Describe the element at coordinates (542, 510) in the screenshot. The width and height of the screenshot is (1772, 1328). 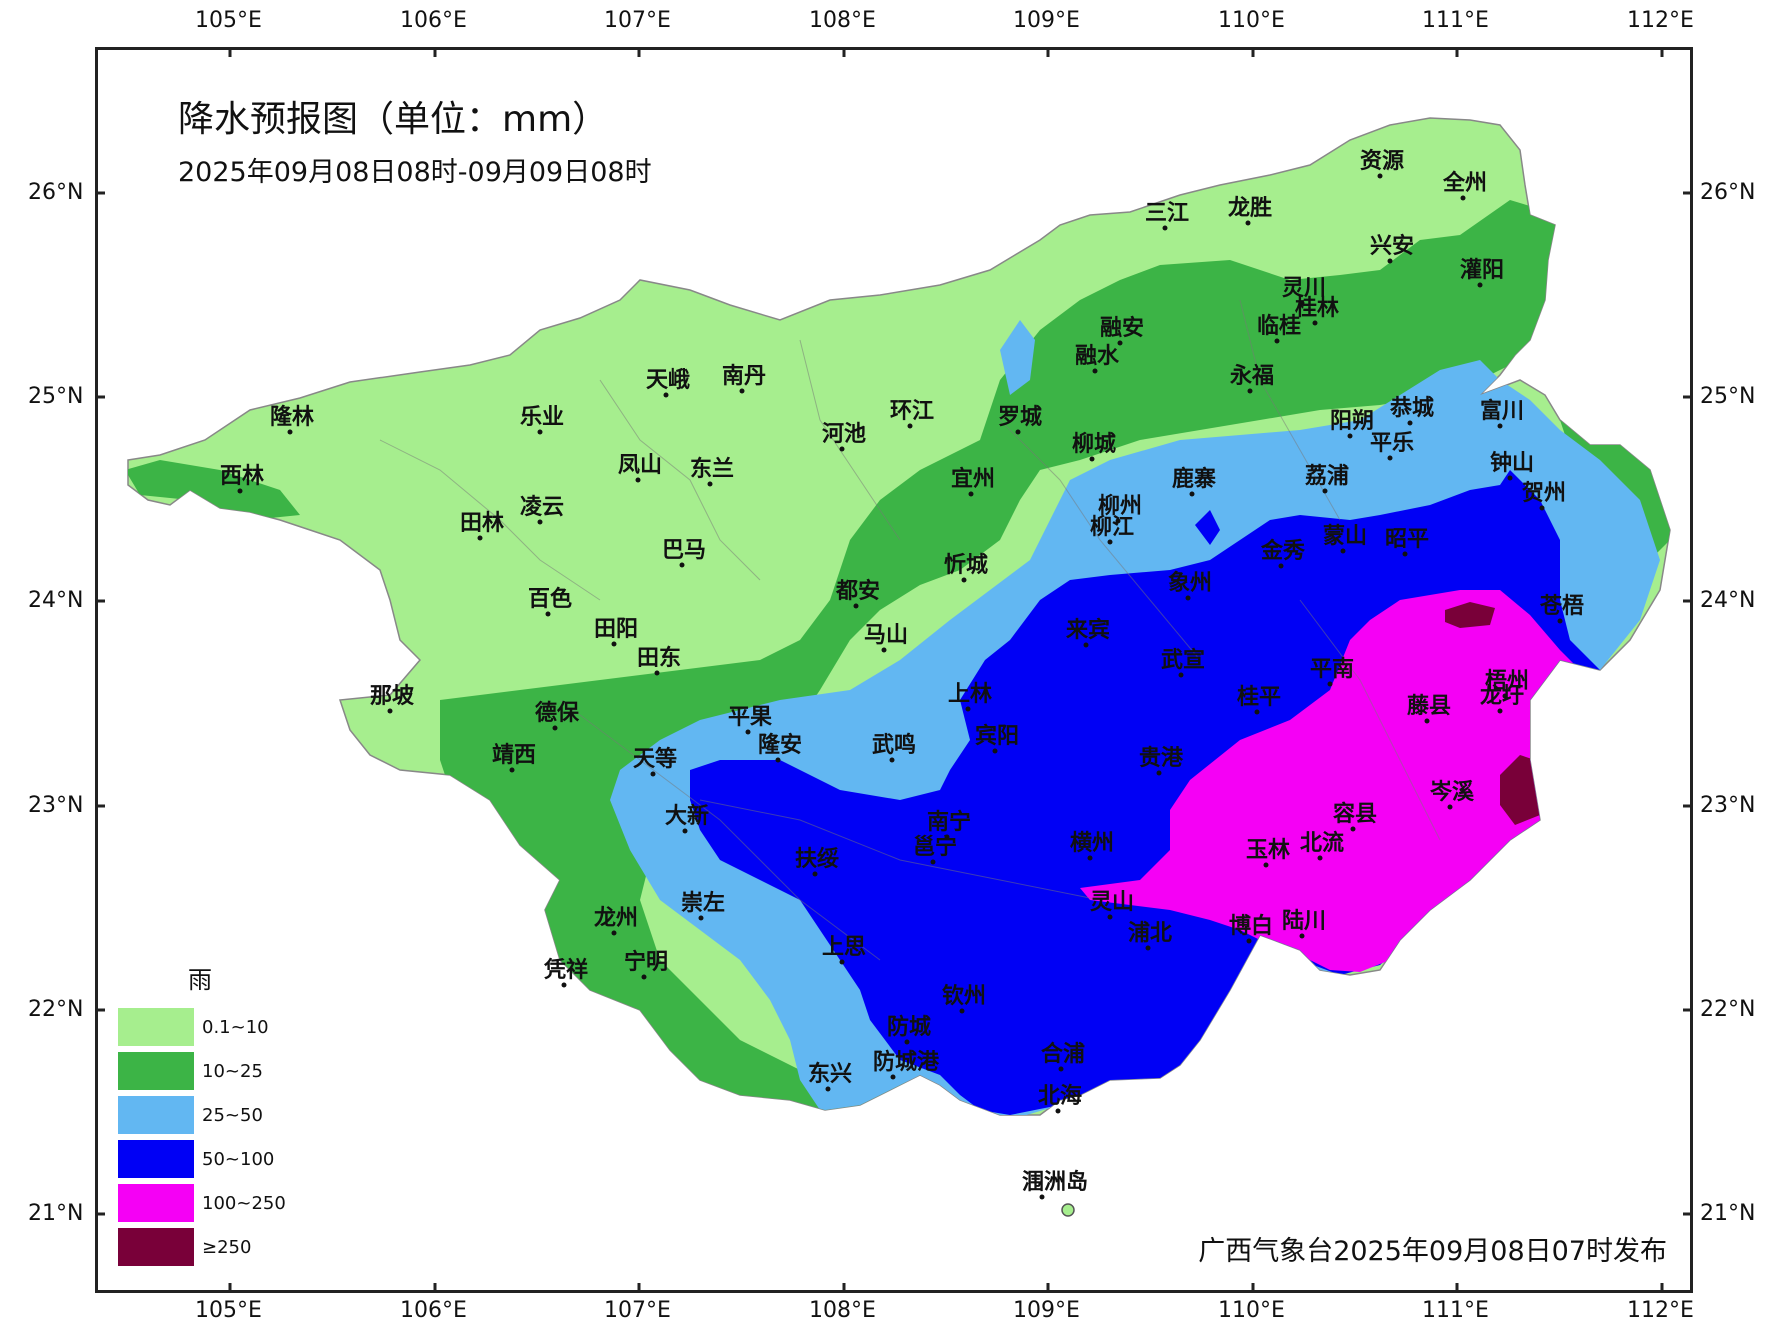
I see `city-marker: 凌云` at that location.